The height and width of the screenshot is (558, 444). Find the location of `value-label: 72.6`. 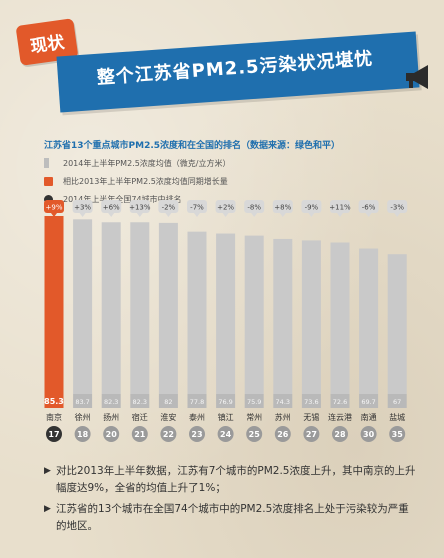

value-label: 72.6 is located at coordinates (340, 402).